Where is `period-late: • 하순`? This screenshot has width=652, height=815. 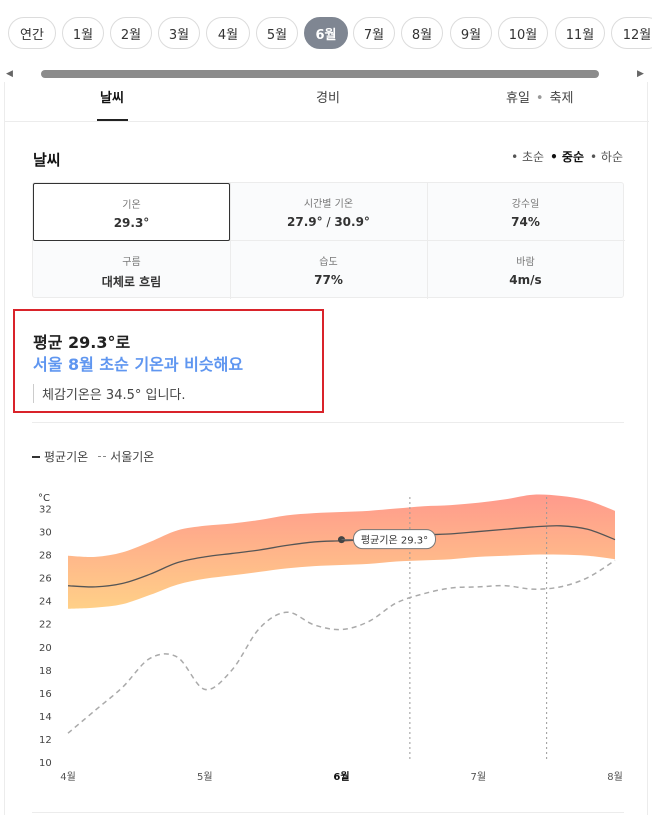
period-late: • 하순 is located at coordinates (606, 157).